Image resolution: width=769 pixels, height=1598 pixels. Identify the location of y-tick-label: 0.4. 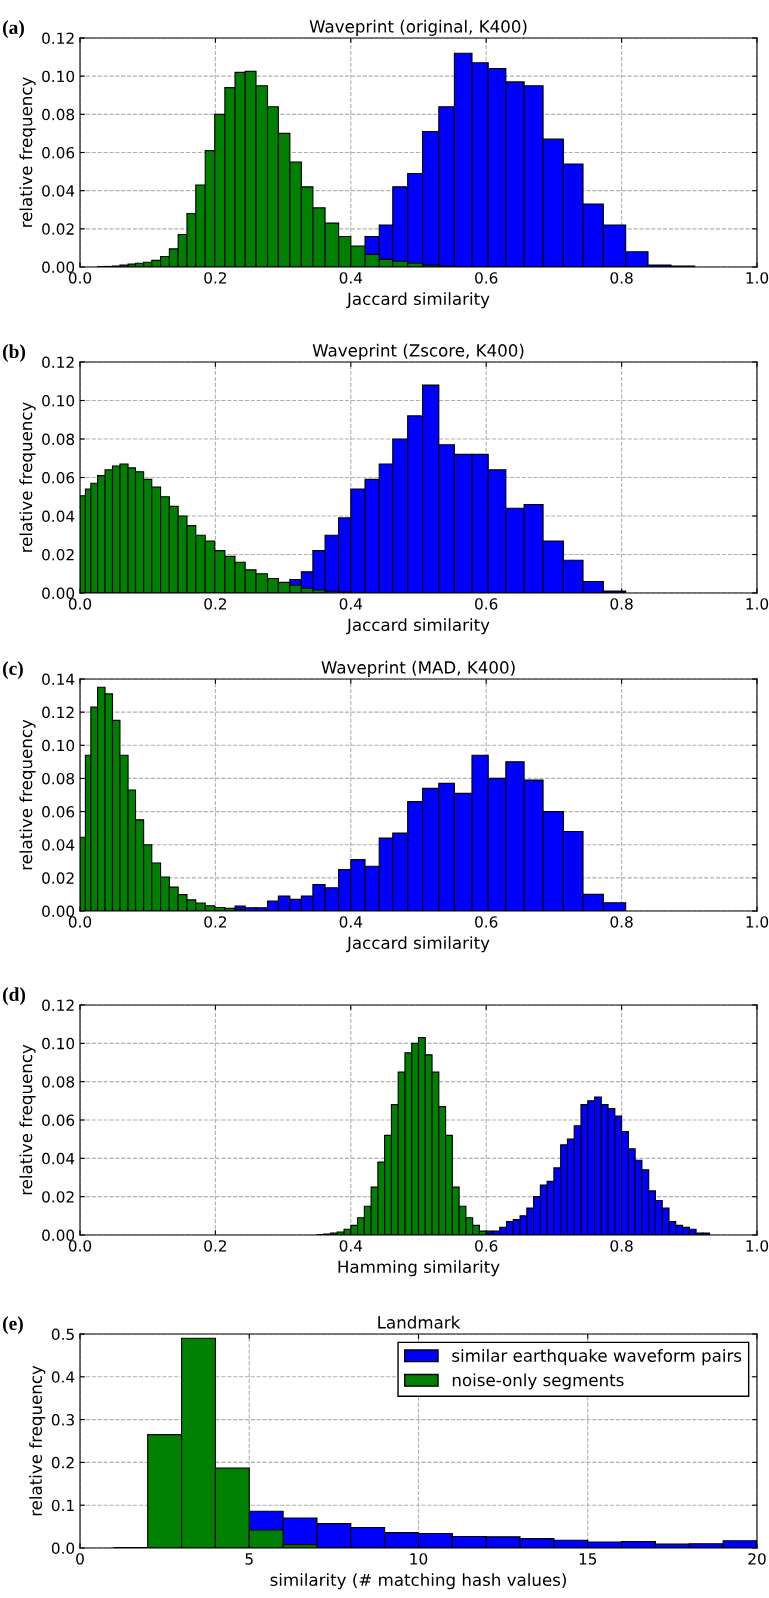
(63, 1377).